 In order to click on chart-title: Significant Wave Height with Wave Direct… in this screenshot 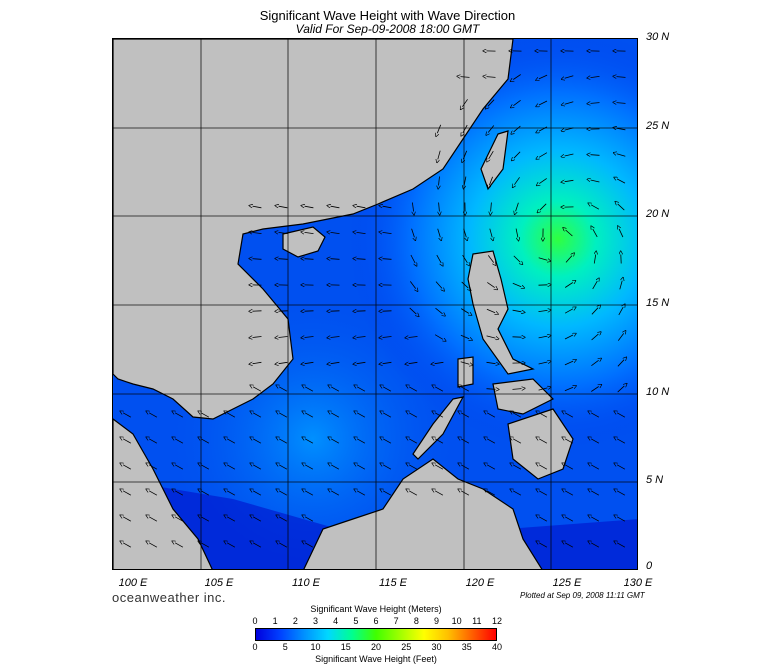, I will do `click(387, 15)`.